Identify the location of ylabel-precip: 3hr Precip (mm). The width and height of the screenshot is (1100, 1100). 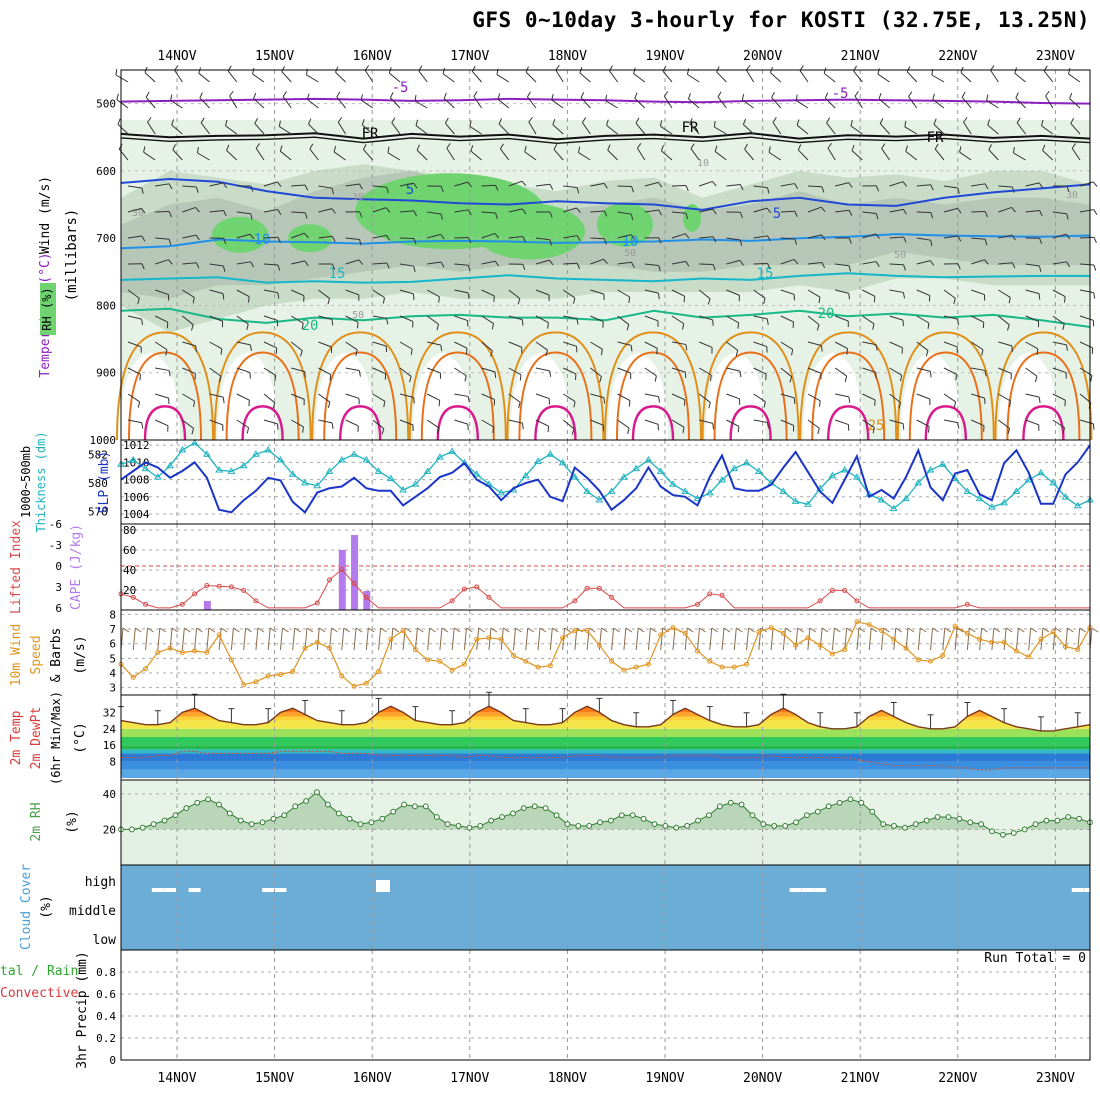
(82, 1009).